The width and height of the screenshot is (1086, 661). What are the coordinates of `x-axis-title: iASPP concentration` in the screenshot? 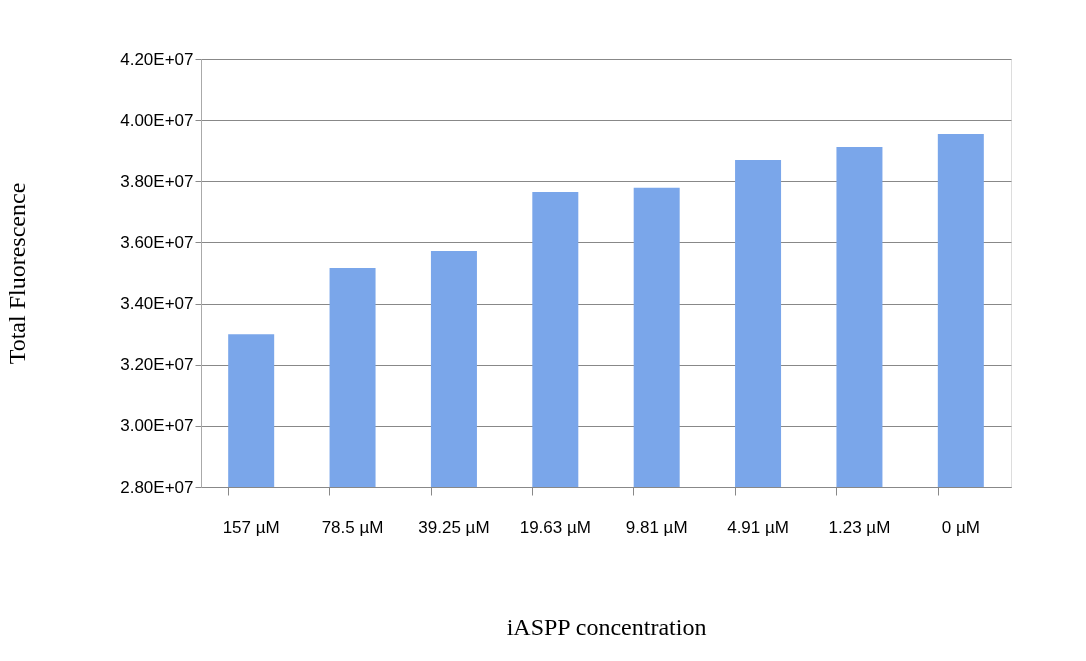 It's located at (606, 626).